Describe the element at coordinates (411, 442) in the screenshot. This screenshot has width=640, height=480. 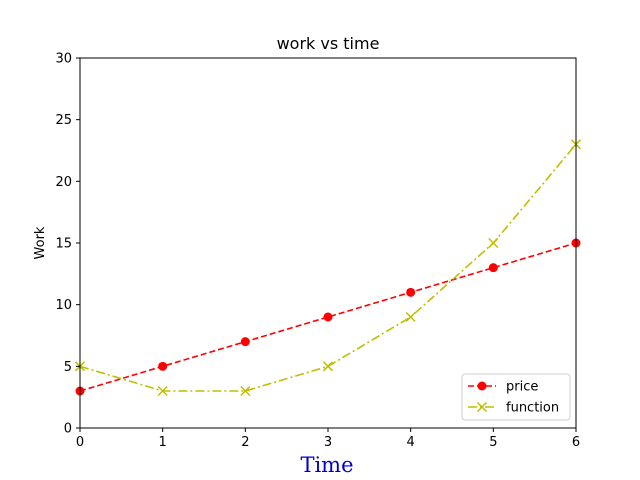
I see `x-tick-label: 4` at that location.